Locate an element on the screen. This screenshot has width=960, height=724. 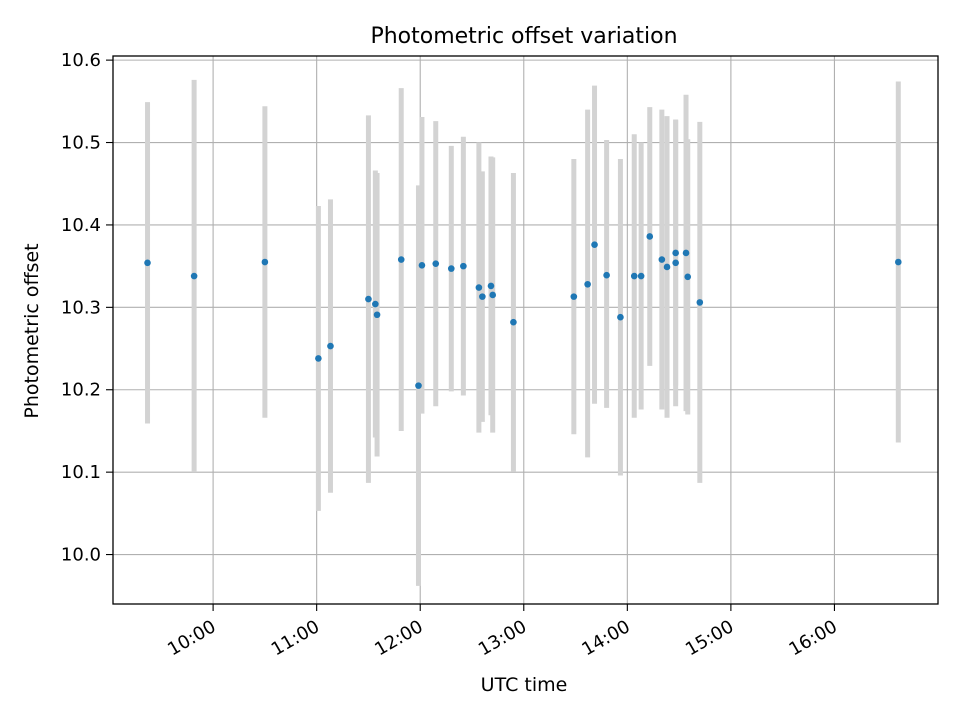
y-axis-ticks: 10.0 10.1 10.2 10.3 10.4 10.5 10.6 is located at coordinates (87, 308).